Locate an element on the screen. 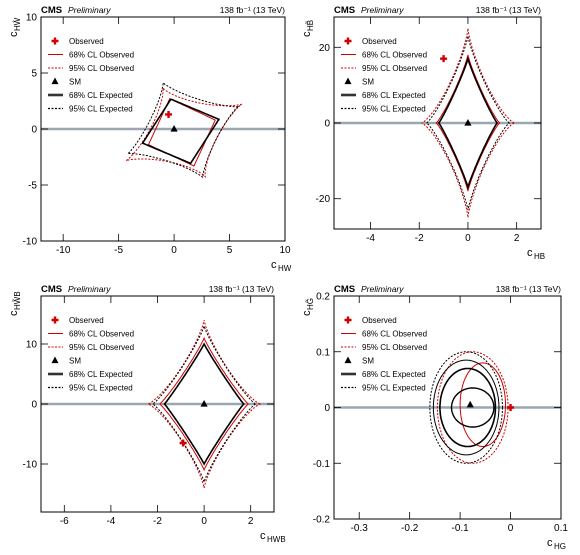 This screenshot has width=580, height=555. x-tick-label: 5 is located at coordinates (230, 250).